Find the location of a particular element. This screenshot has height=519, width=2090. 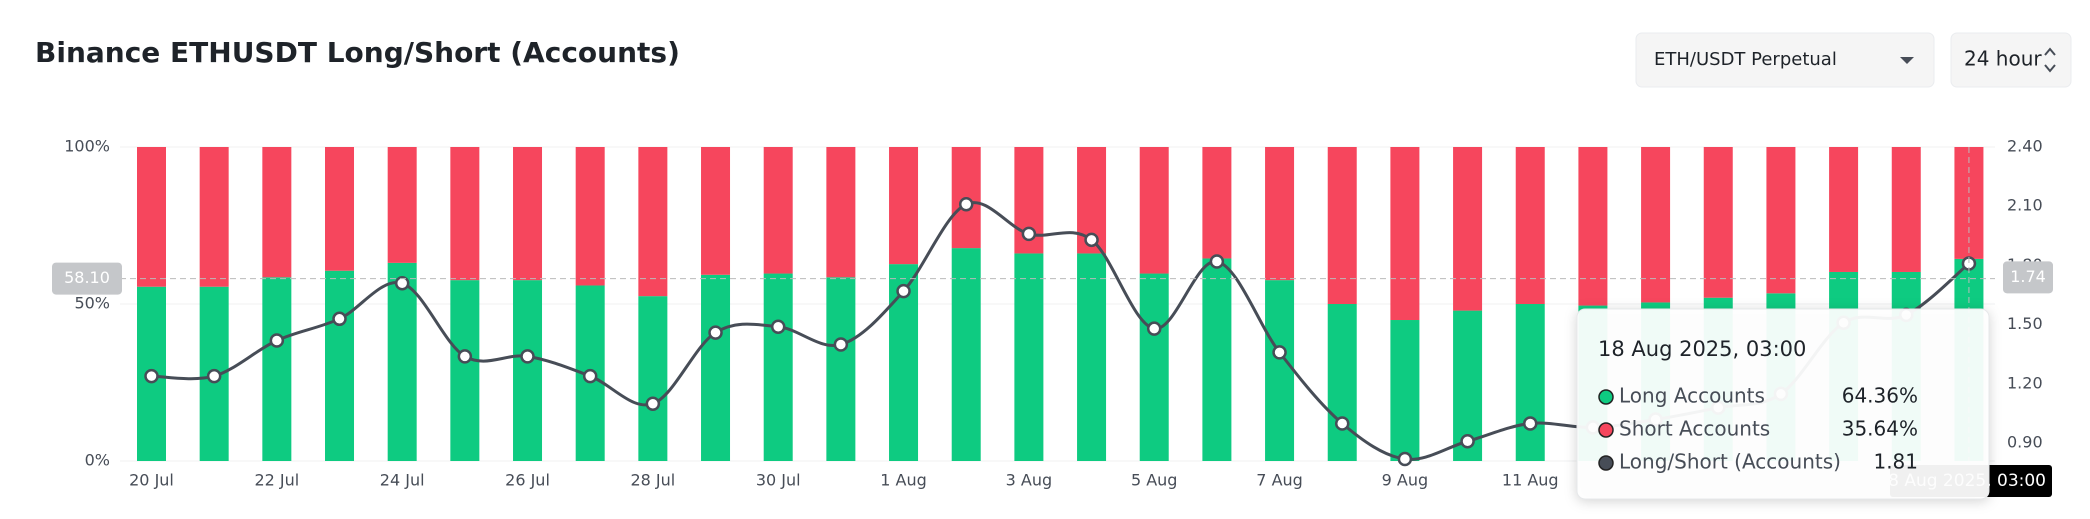

symbol-select-label: ETH/USDT Perpetual is located at coordinates (1745, 59).